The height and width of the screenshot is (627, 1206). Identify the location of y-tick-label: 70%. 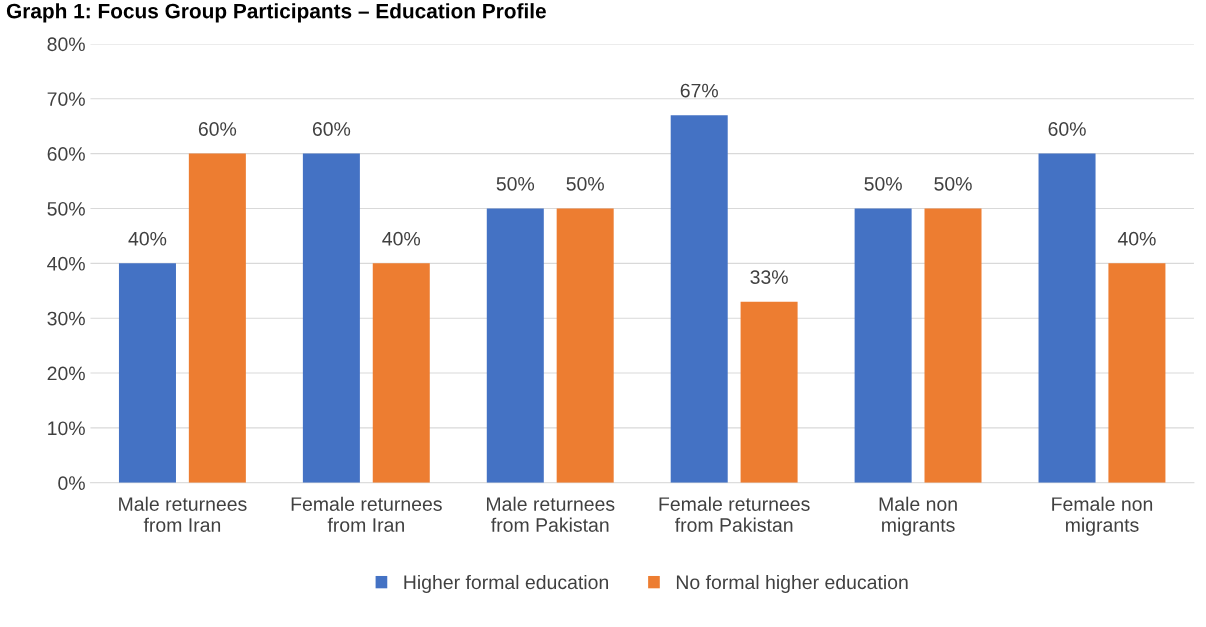
(66, 99).